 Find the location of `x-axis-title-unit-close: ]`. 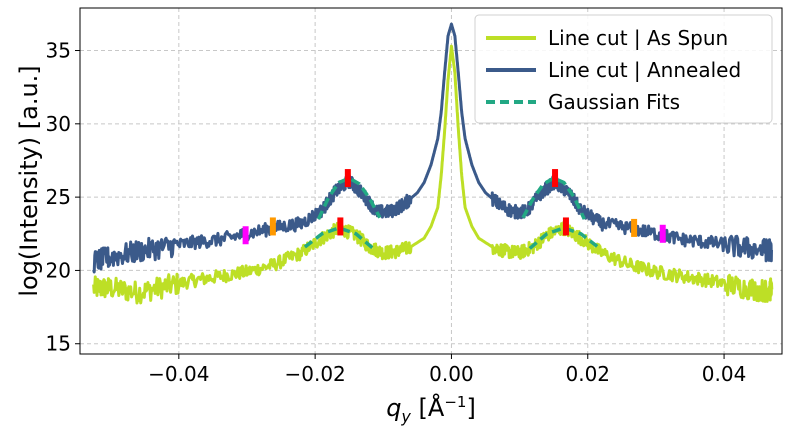

x-axis-title-unit-close: ] is located at coordinates (470, 408).